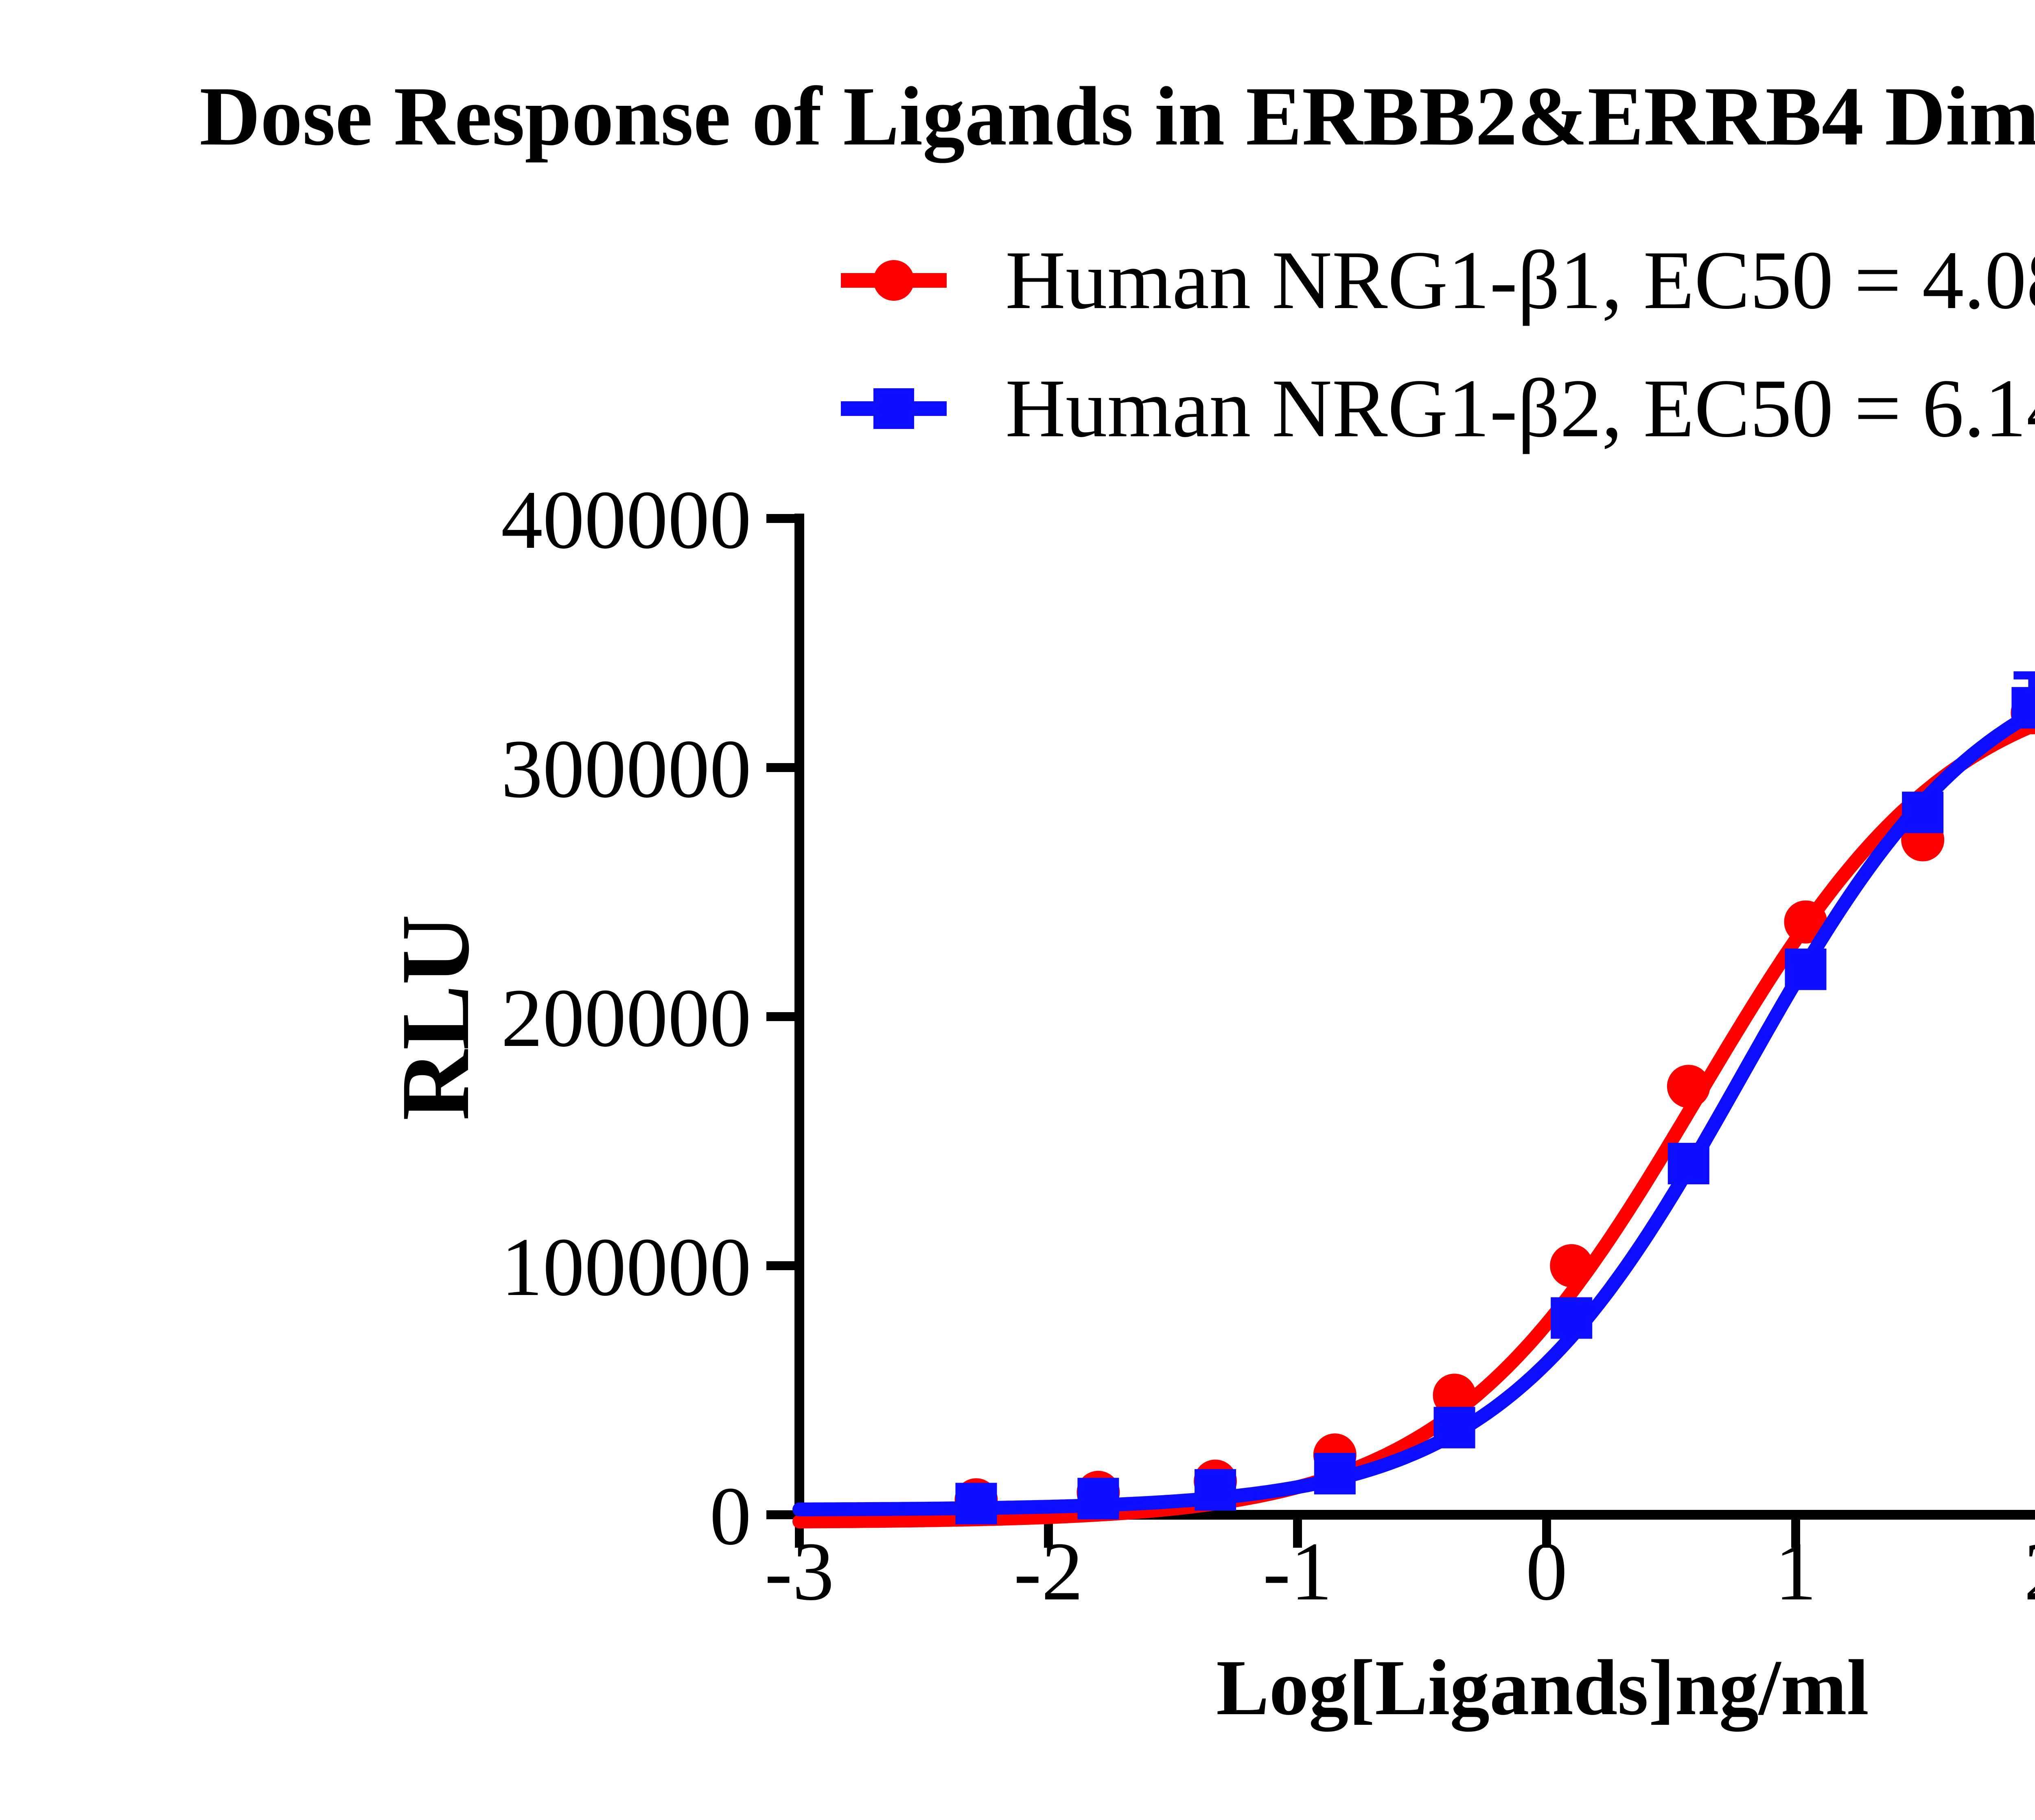  I want to click on x-tick-label: -3, so click(799, 1571).